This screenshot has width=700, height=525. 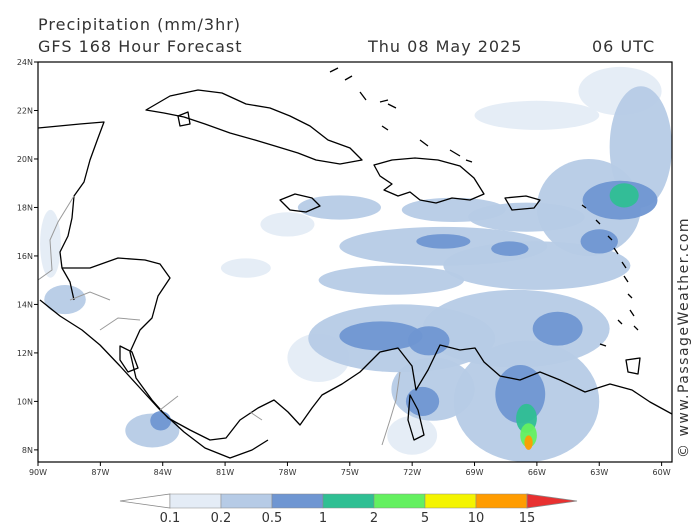 What do you see at coordinates (350, 472) in the screenshot?
I see `lon-tick-label: 75W` at bounding box center [350, 472].